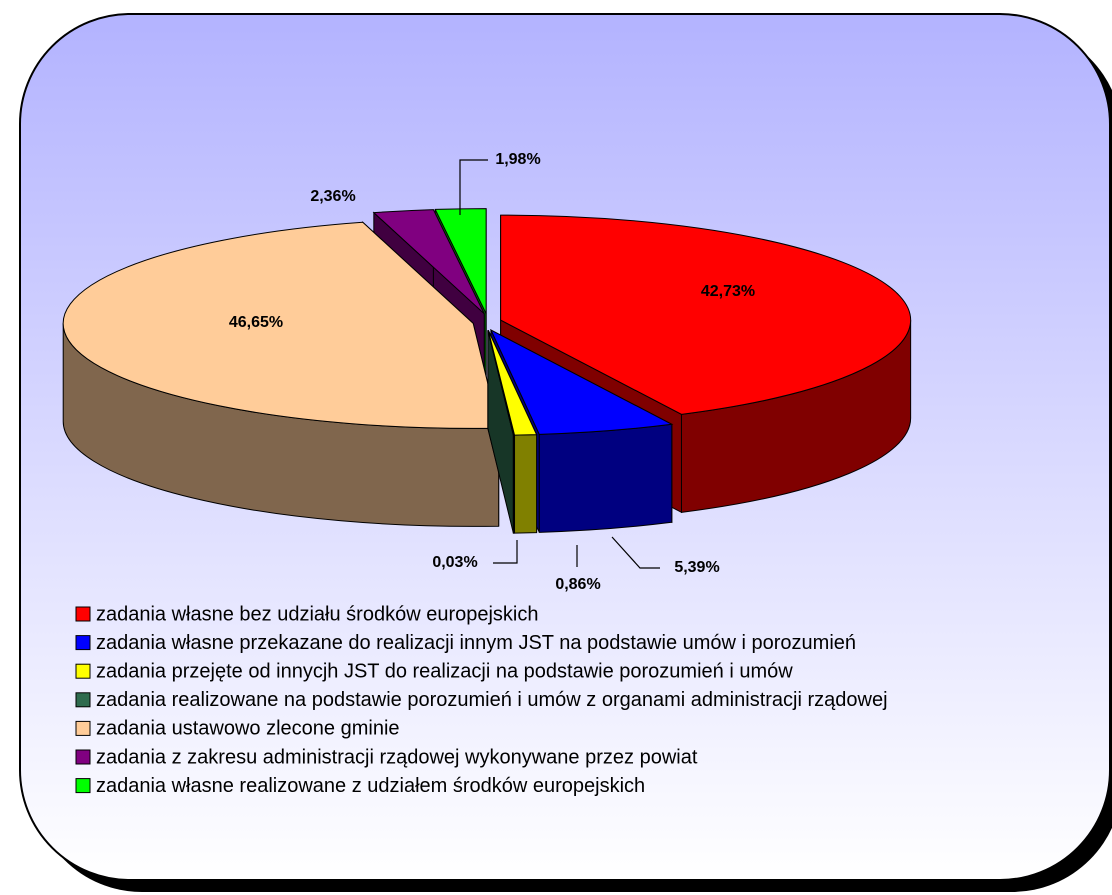 The image size is (1112, 895). Describe the element at coordinates (248, 729) in the screenshot. I see `legend-label: zadania ustawowo zlecone gminie` at that location.